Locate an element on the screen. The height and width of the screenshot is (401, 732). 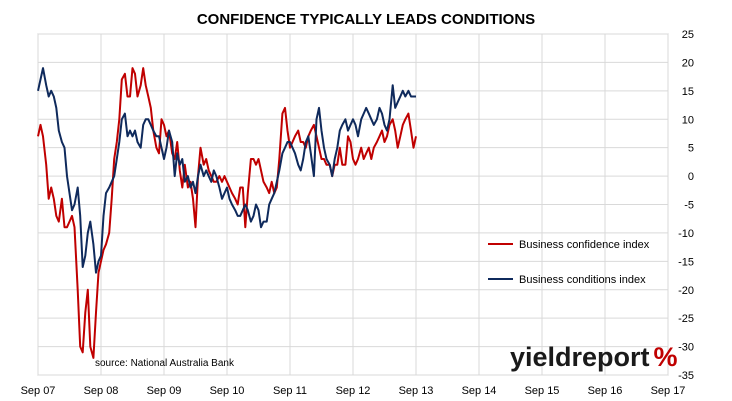
logo-percent-icon: % is located at coordinates (666, 357).